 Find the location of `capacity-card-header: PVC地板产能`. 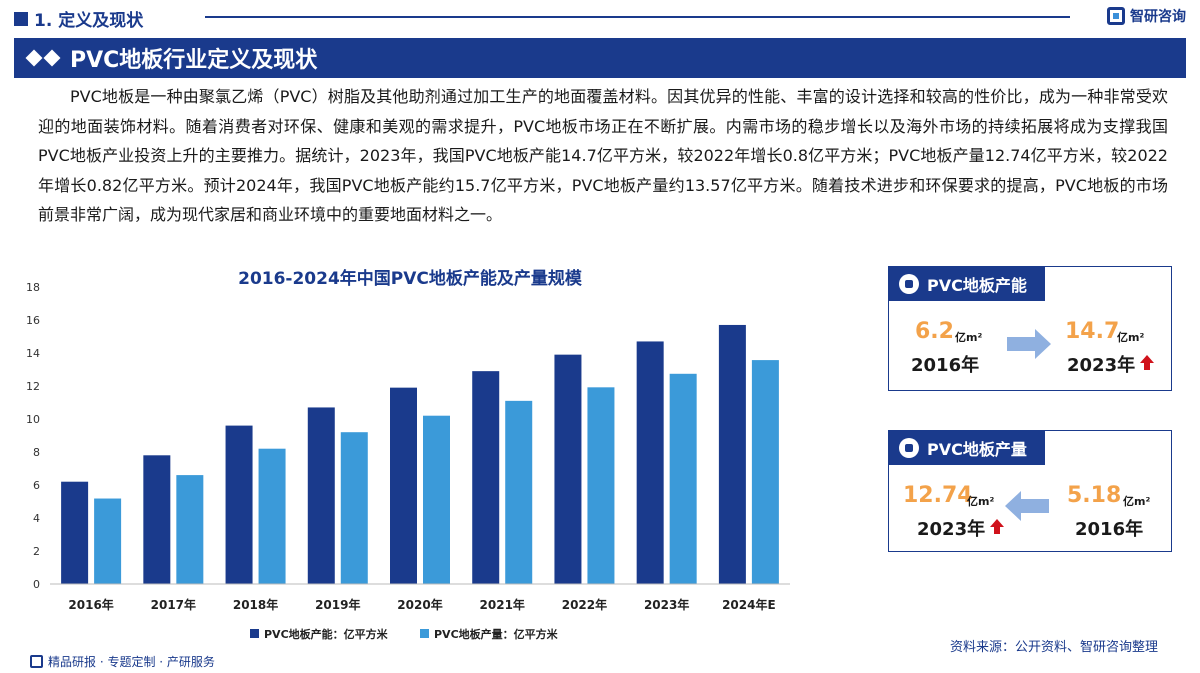

capacity-card-header: PVC地板产能 is located at coordinates (967, 284).